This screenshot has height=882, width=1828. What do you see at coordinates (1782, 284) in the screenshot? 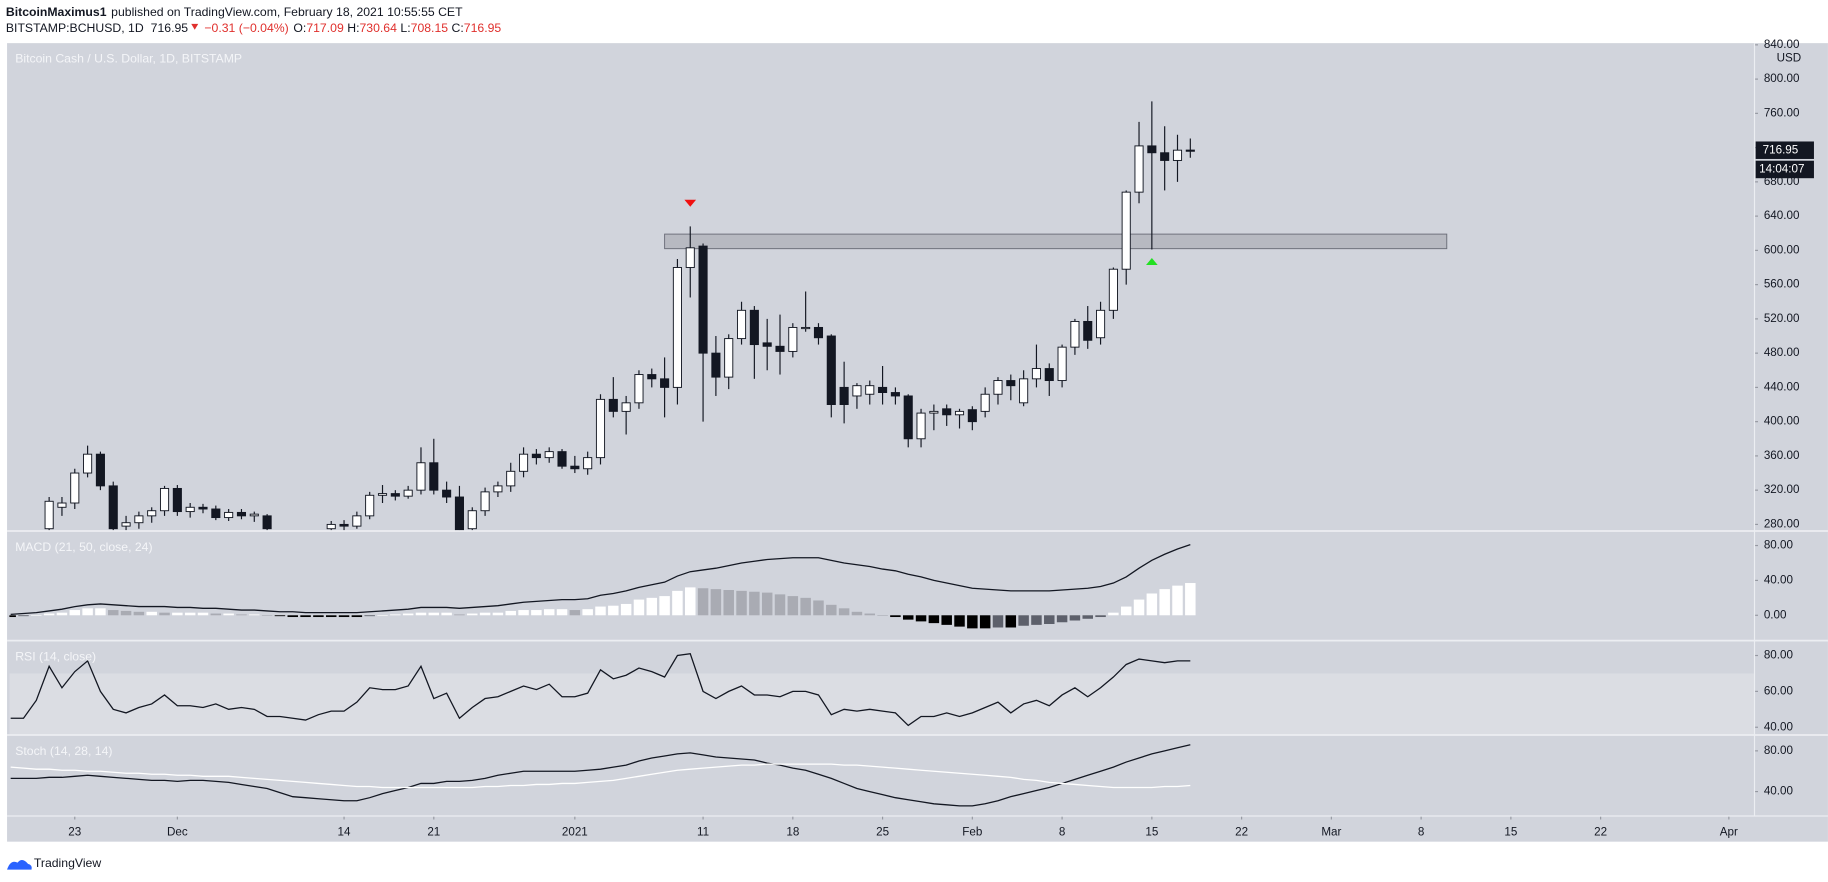
I see `y-tick-label: 560.00` at bounding box center [1782, 284].